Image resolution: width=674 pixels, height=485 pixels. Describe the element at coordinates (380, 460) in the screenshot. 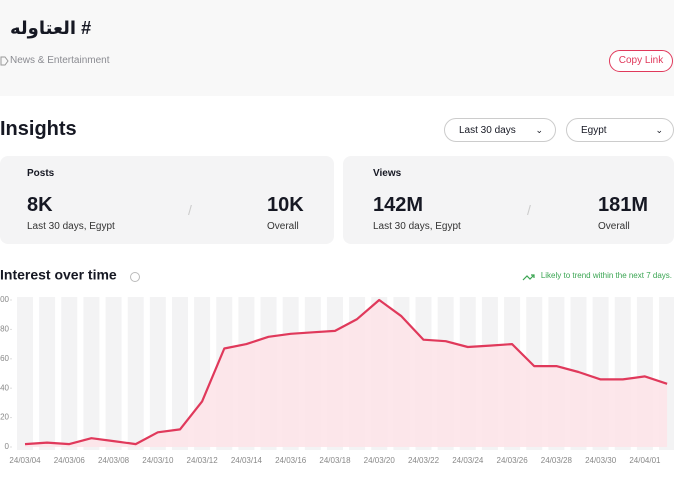

I see `x-tick-label: 24/03/20` at that location.